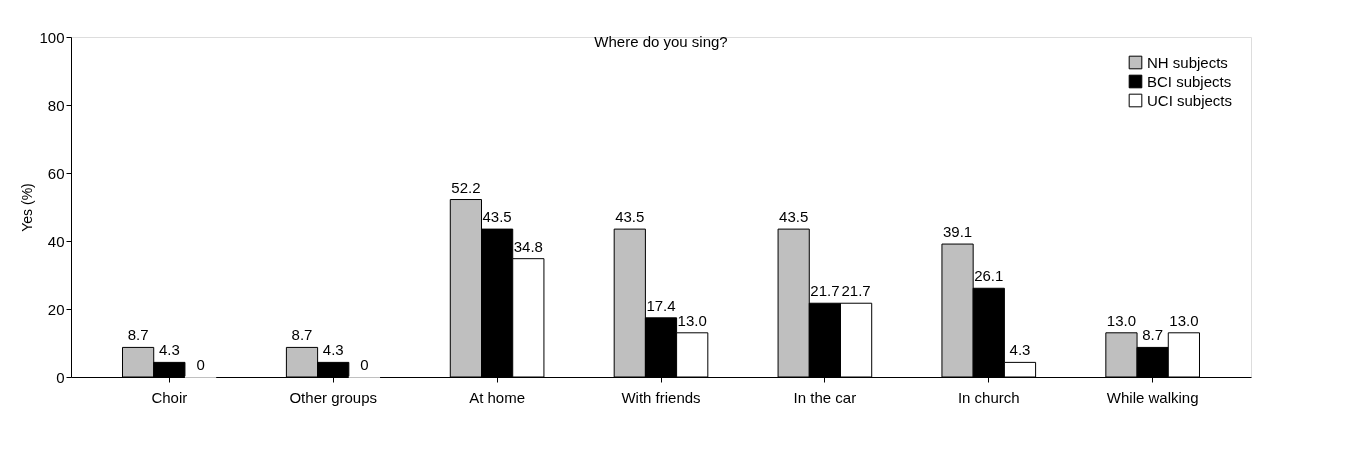 Image resolution: width=1369 pixels, height=468 pixels. Describe the element at coordinates (1190, 100) in the screenshot. I see `legend-label: UCI subjects` at that location.